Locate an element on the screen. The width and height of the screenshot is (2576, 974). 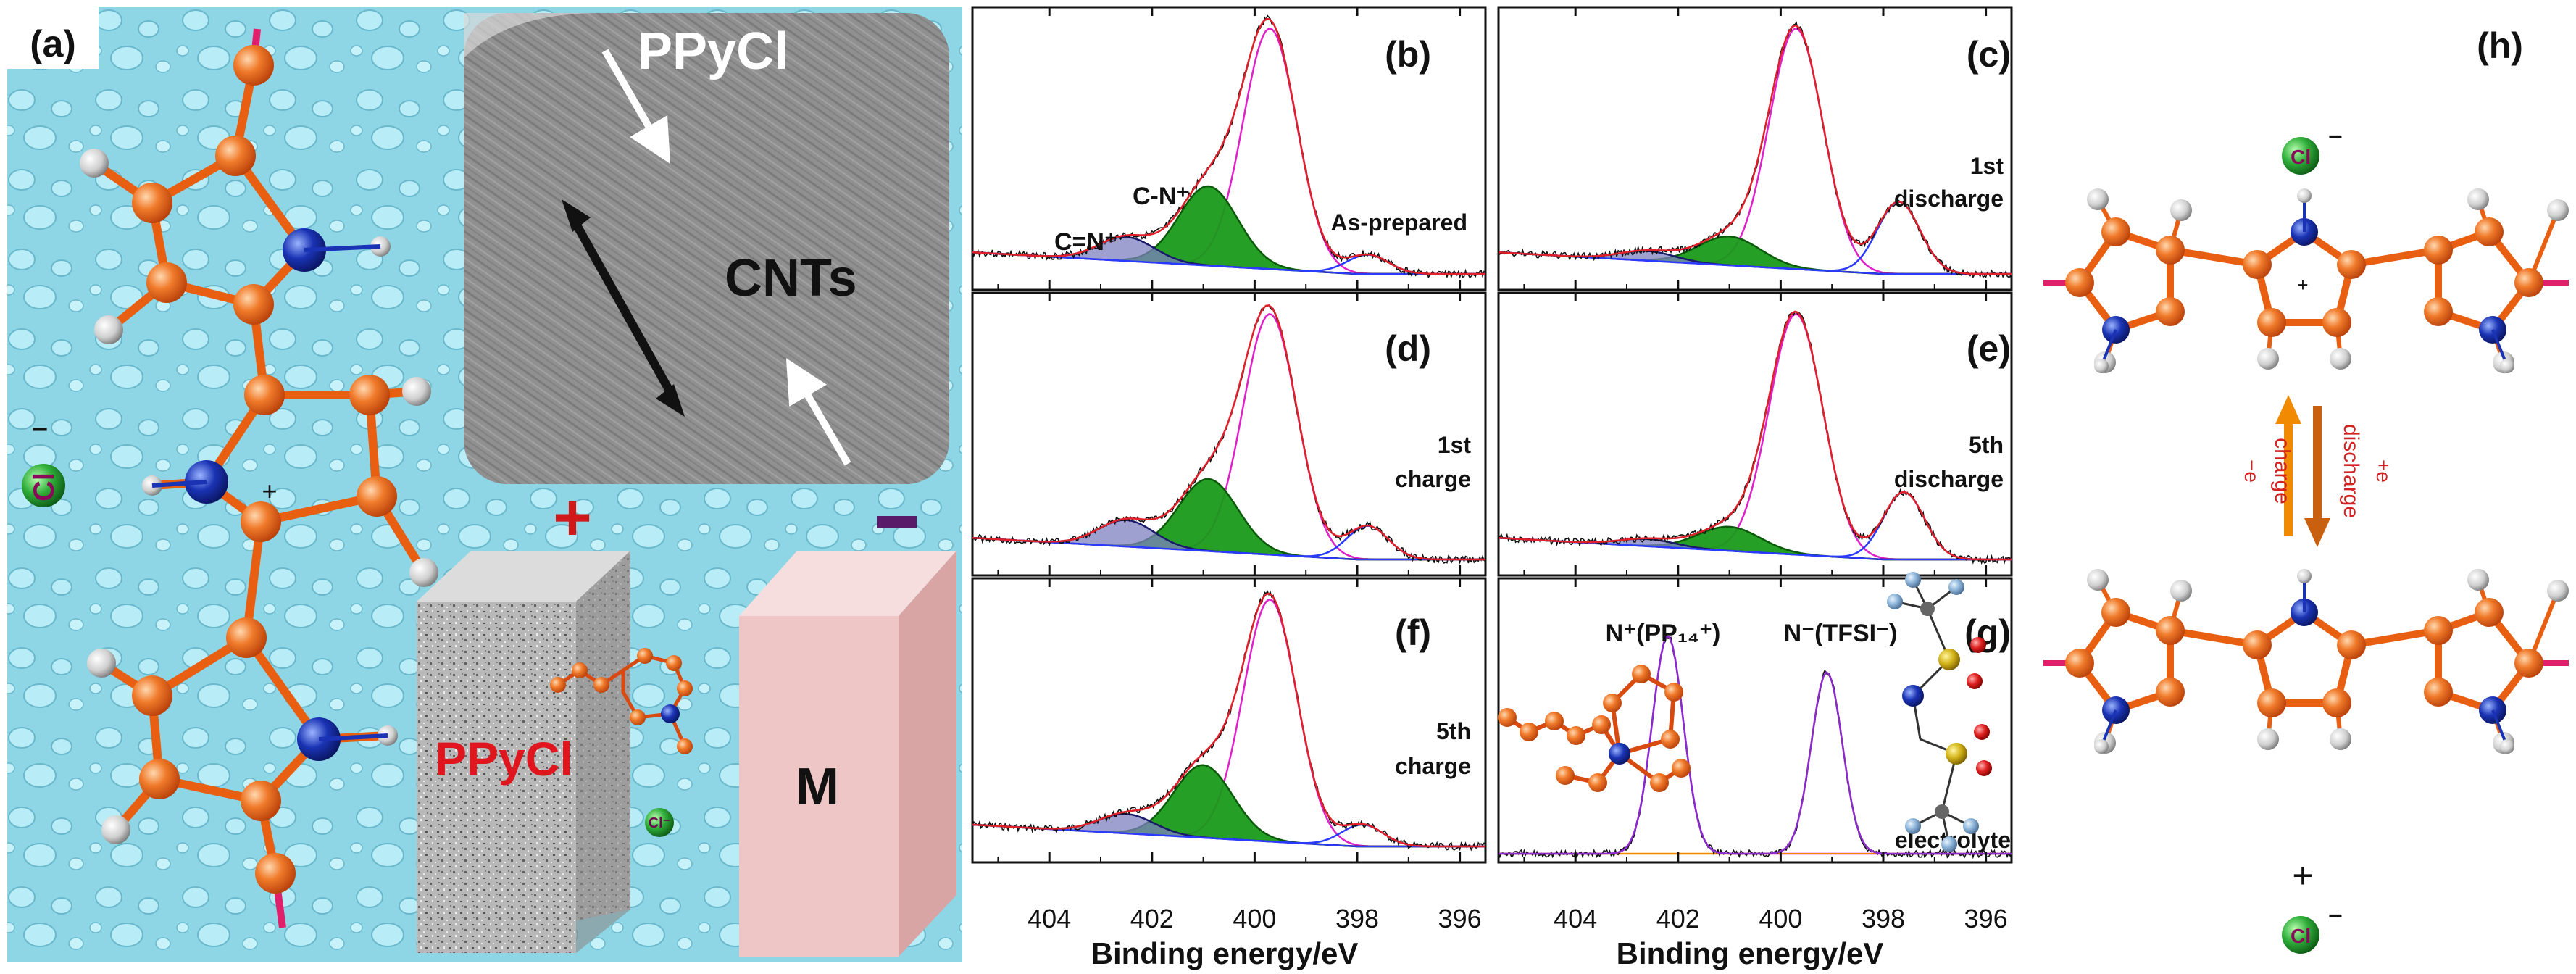
x-axis-left: 404 402 400 398 396 Binding energy/eV is located at coordinates (1254, 937).